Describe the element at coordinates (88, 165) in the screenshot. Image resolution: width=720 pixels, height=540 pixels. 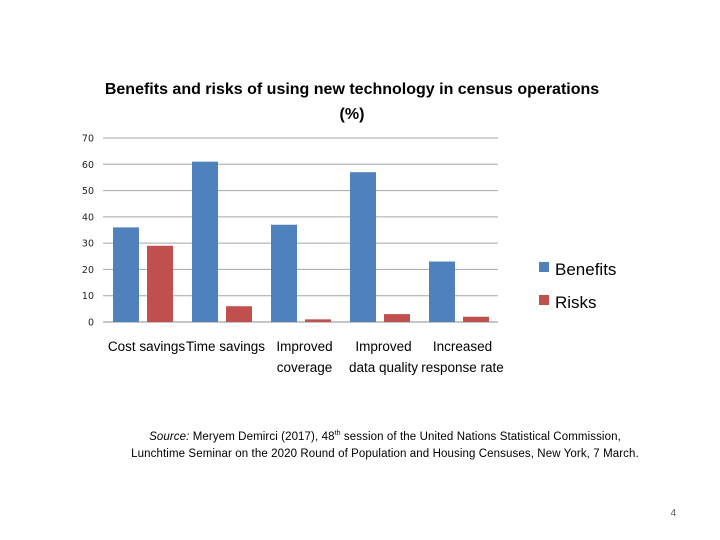
I see `y-tick-label: 60` at that location.